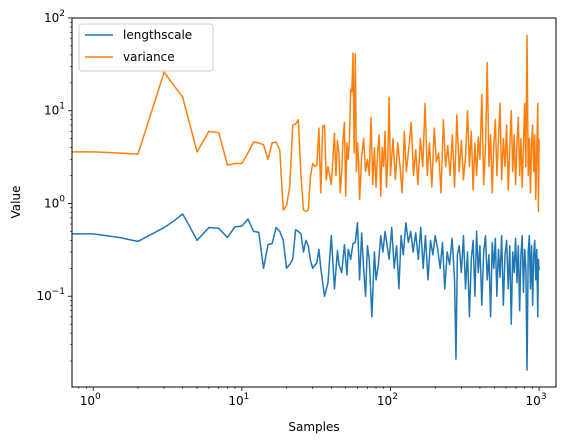  What do you see at coordinates (149, 57) in the screenshot?
I see `legend-label-variance: variance` at bounding box center [149, 57].